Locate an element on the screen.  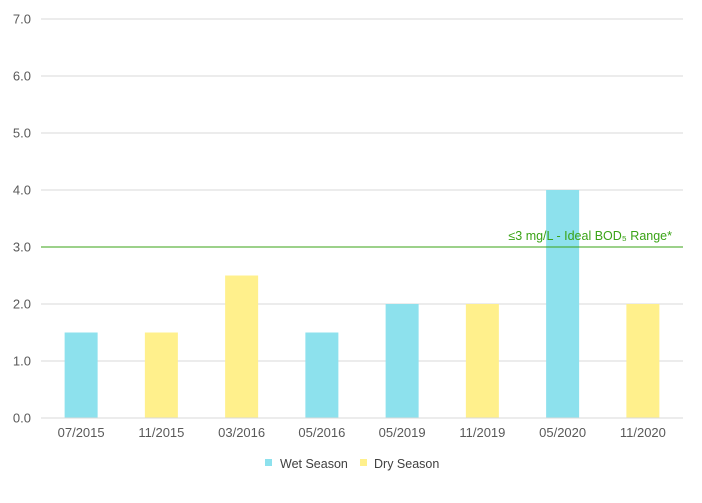
threshold-line-group: ≤3 mg/L - Ideal BOD₅ Range* is located at coordinates (362, 238).